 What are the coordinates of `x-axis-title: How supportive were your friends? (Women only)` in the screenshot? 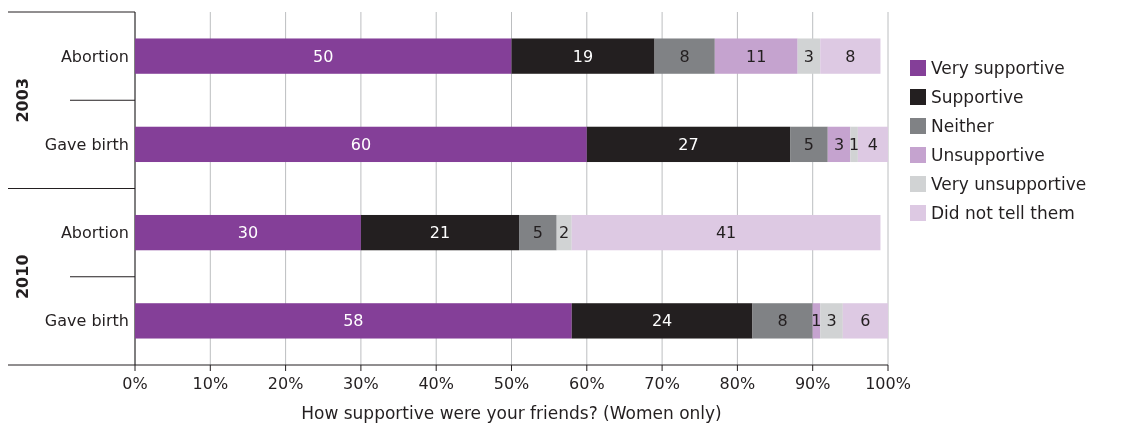 It's located at (511, 413).